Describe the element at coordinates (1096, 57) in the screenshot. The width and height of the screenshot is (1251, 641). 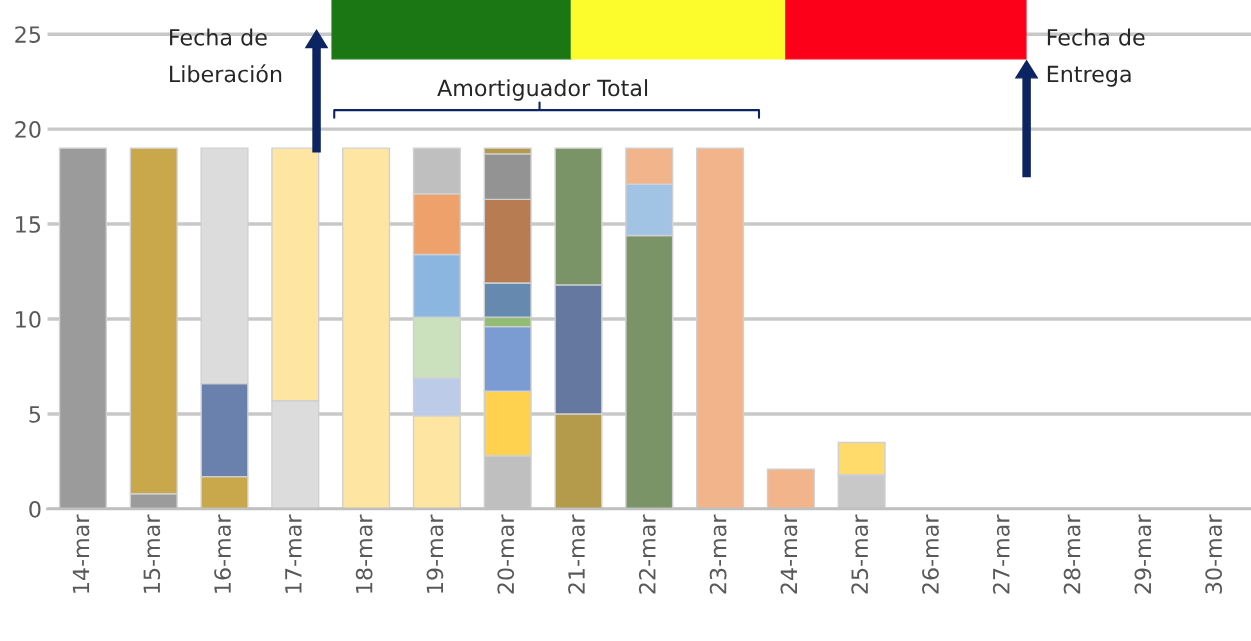
I see `annotation: Fecha de Entrega` at that location.